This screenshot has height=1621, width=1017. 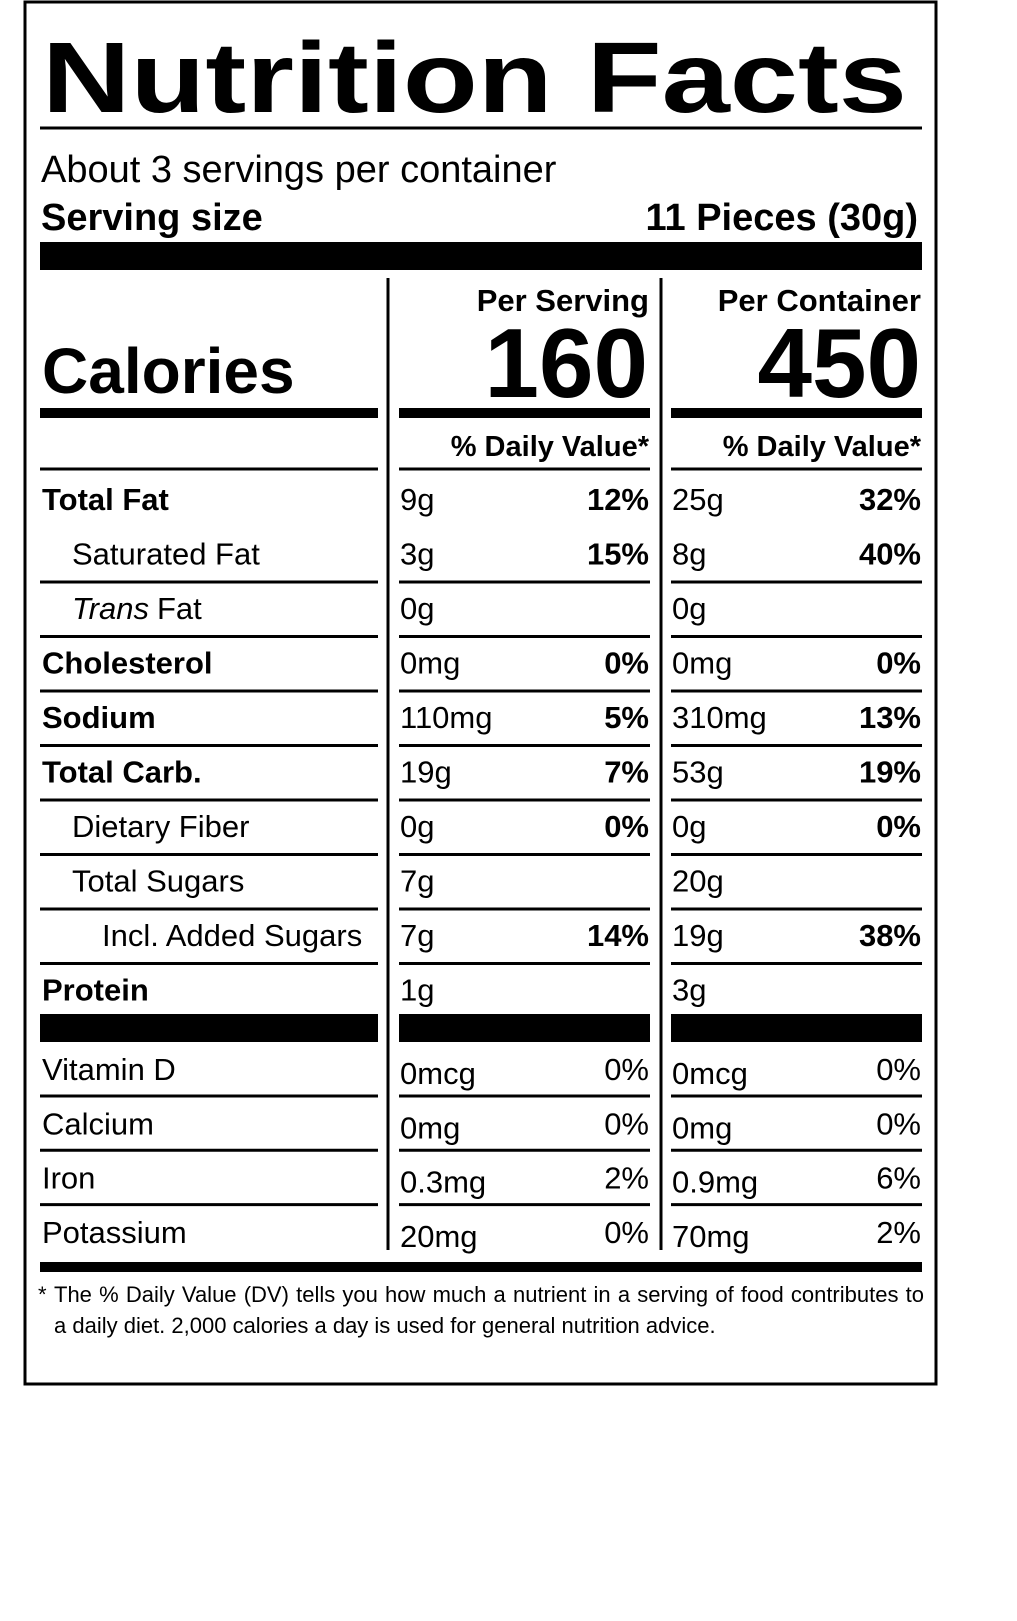 What do you see at coordinates (179, 608) in the screenshot?
I see `nutrient-name-part: Fat` at bounding box center [179, 608].